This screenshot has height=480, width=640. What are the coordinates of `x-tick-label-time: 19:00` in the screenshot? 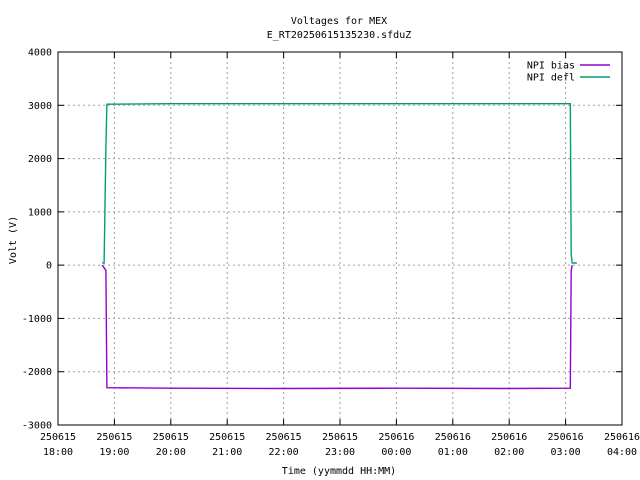 It's located at (114, 452).